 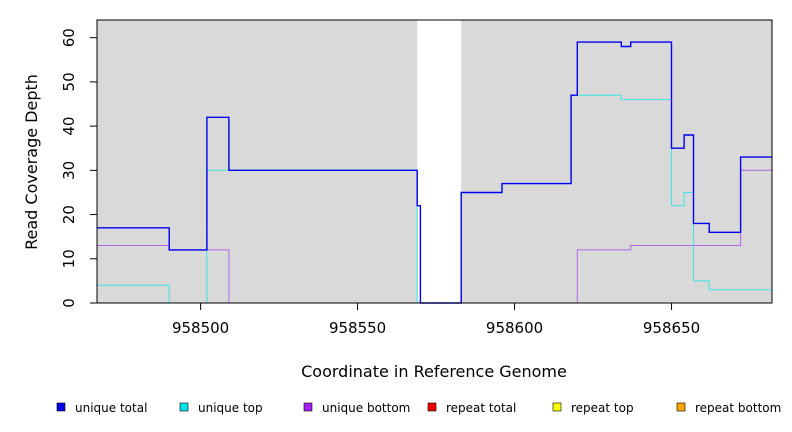 What do you see at coordinates (514, 328) in the screenshot?
I see `x-tick-label: 958600` at bounding box center [514, 328].